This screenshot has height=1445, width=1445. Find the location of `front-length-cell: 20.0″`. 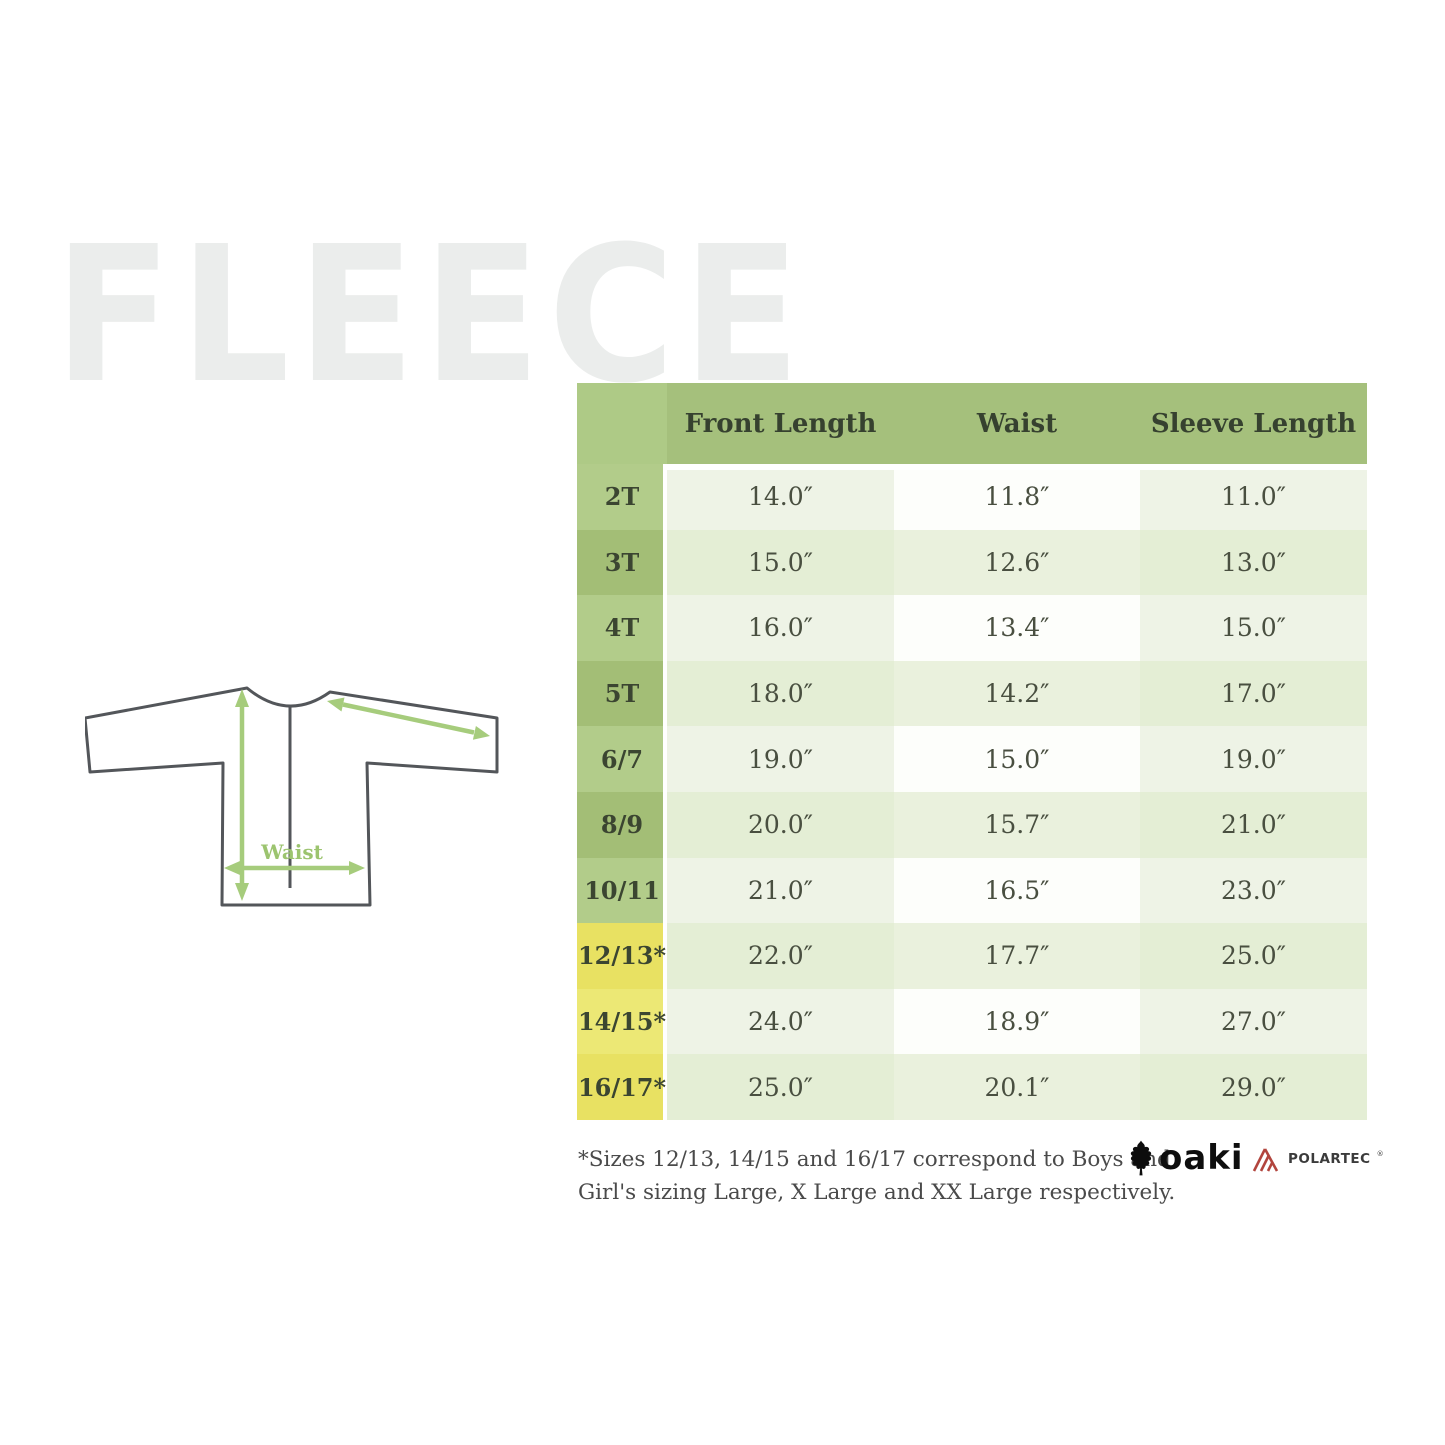

front-length-cell: 20.0″ is located at coordinates (780, 824).